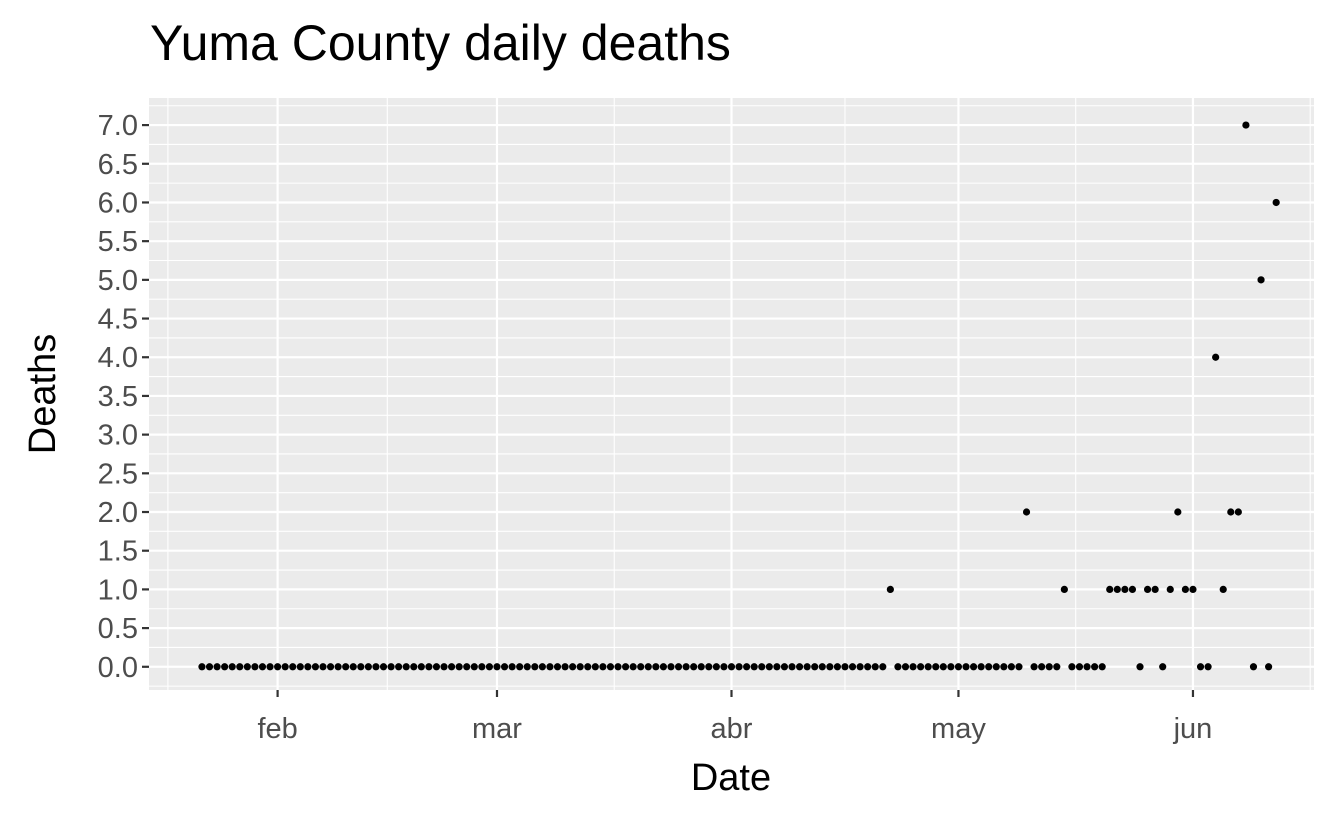  Describe the element at coordinates (43, 394) in the screenshot. I see `y-axis-title: Deaths` at that location.